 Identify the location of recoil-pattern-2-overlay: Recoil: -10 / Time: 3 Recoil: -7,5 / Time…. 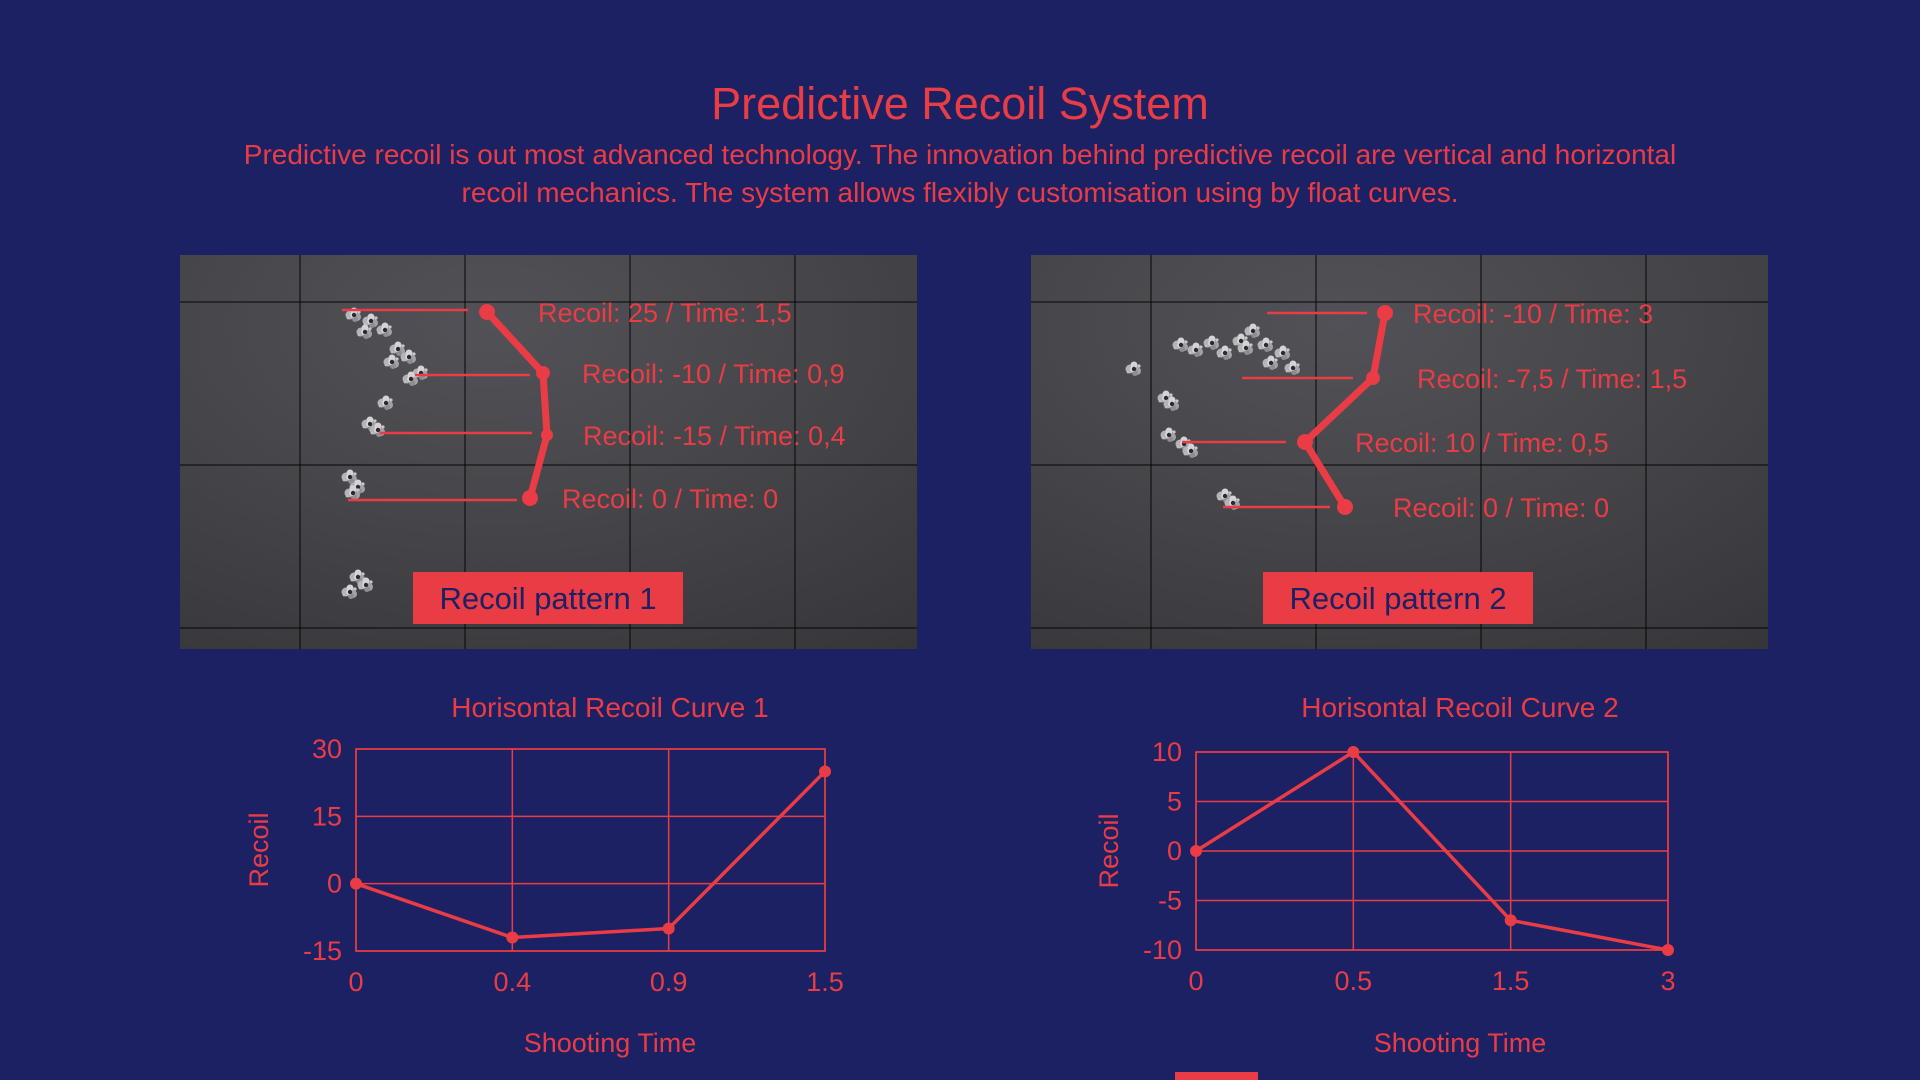
(1399, 452).